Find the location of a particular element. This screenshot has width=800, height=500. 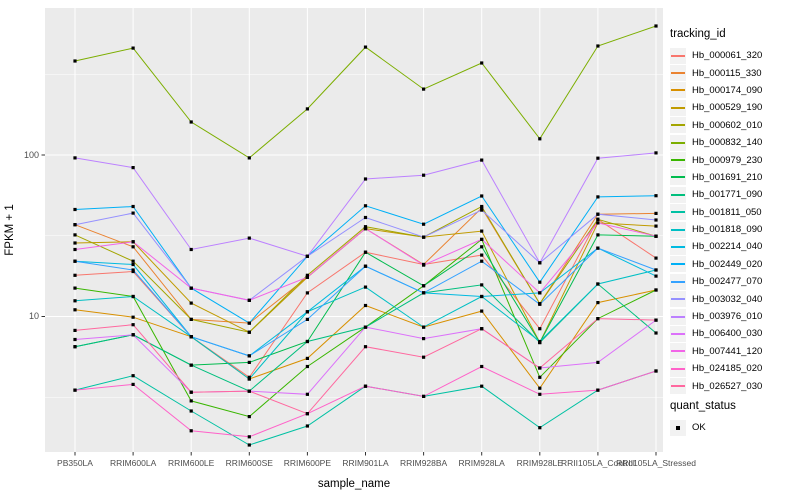

legend-item-label: Hb_026527_030 is located at coordinates (727, 386).